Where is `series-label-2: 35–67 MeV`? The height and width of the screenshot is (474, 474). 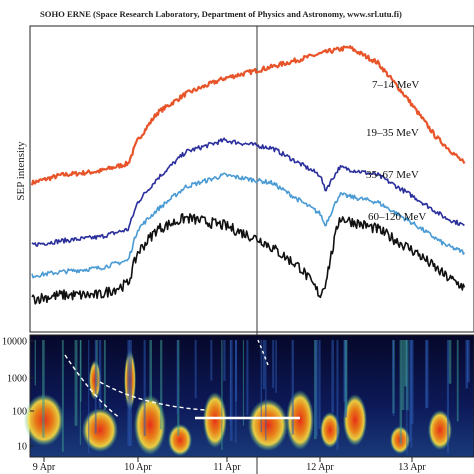
series-label-2: 35–67 MeV is located at coordinates (392, 175).